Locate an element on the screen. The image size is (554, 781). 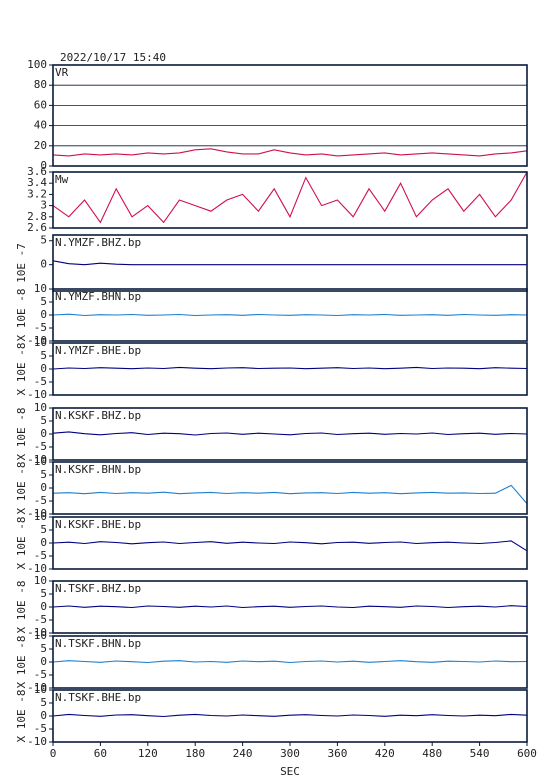
x-tick-label: 60 is located at coordinates (100, 753).